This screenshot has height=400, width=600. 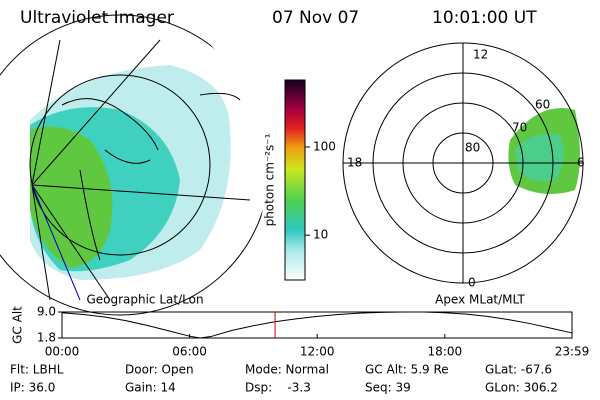 I want to click on info-text: Seq: 39, so click(x=388, y=388).